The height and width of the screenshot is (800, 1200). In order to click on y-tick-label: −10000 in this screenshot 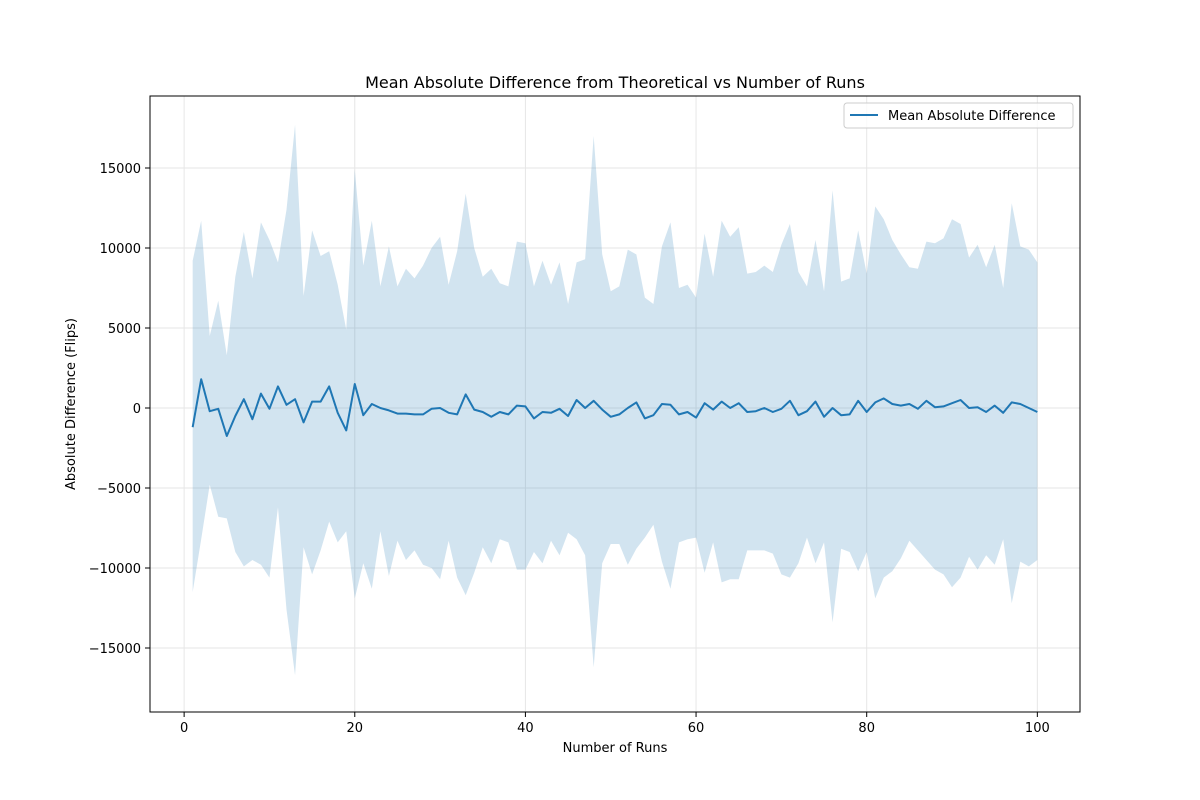, I will do `click(115, 569)`.